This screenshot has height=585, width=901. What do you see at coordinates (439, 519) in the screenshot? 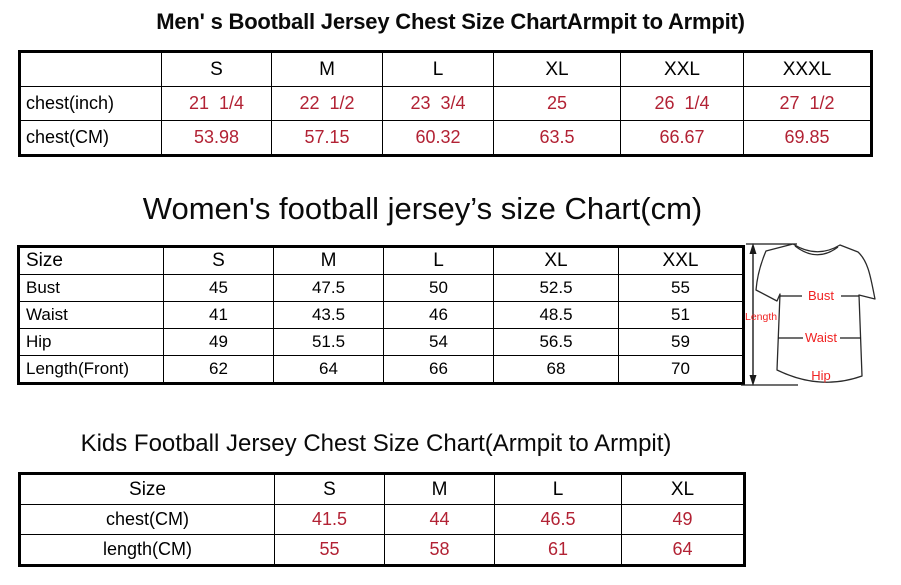
I see `cell-value: 44` at bounding box center [439, 519].